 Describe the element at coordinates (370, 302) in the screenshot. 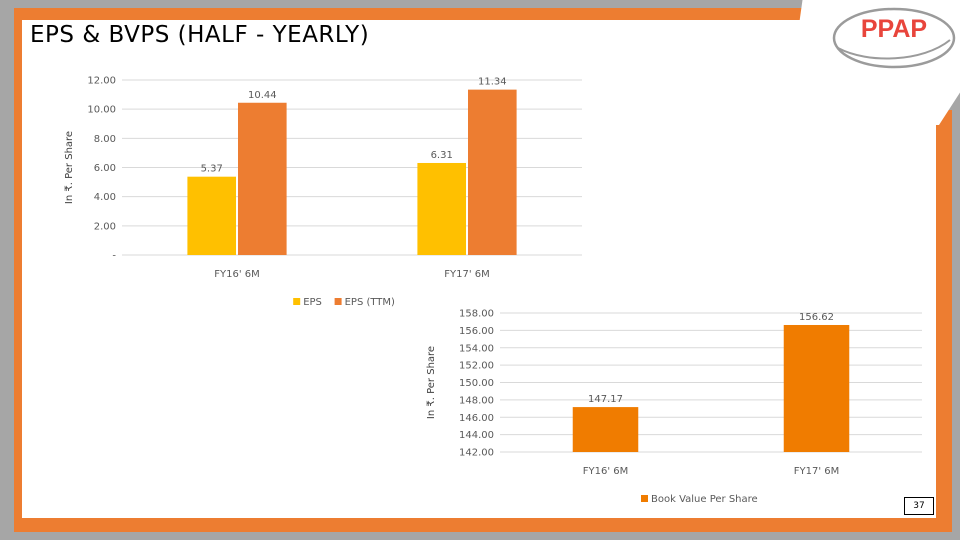

I see `legend-label: EPS (TTM)` at that location.